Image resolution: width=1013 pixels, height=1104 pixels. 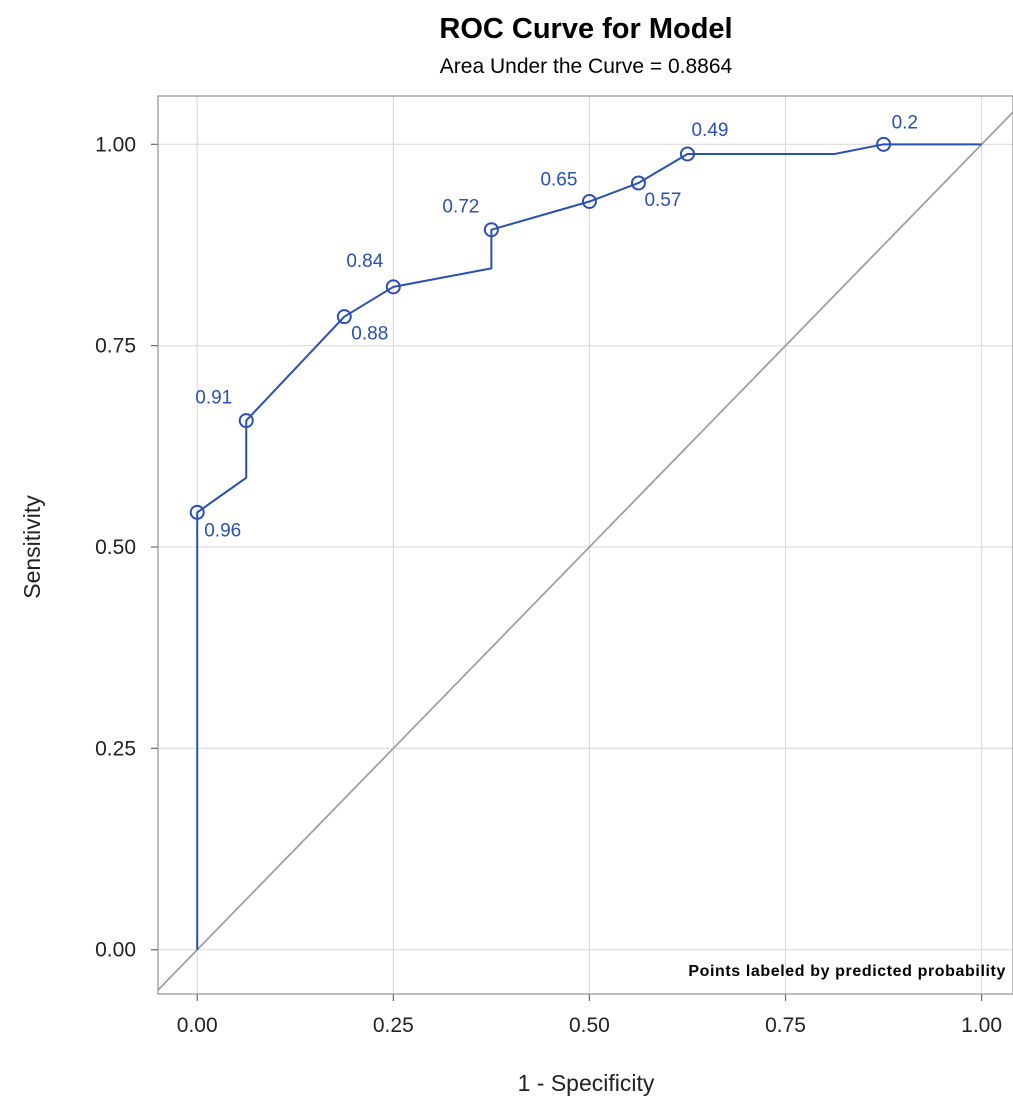 I want to click on x-tick-label: 1.00, so click(x=981, y=1025).